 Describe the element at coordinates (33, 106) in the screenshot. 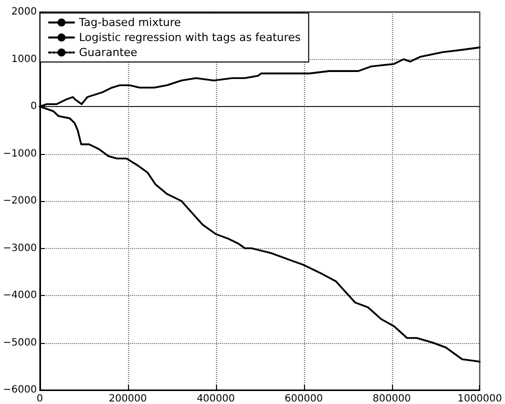

I see `y-tick-label: 0` at that location.